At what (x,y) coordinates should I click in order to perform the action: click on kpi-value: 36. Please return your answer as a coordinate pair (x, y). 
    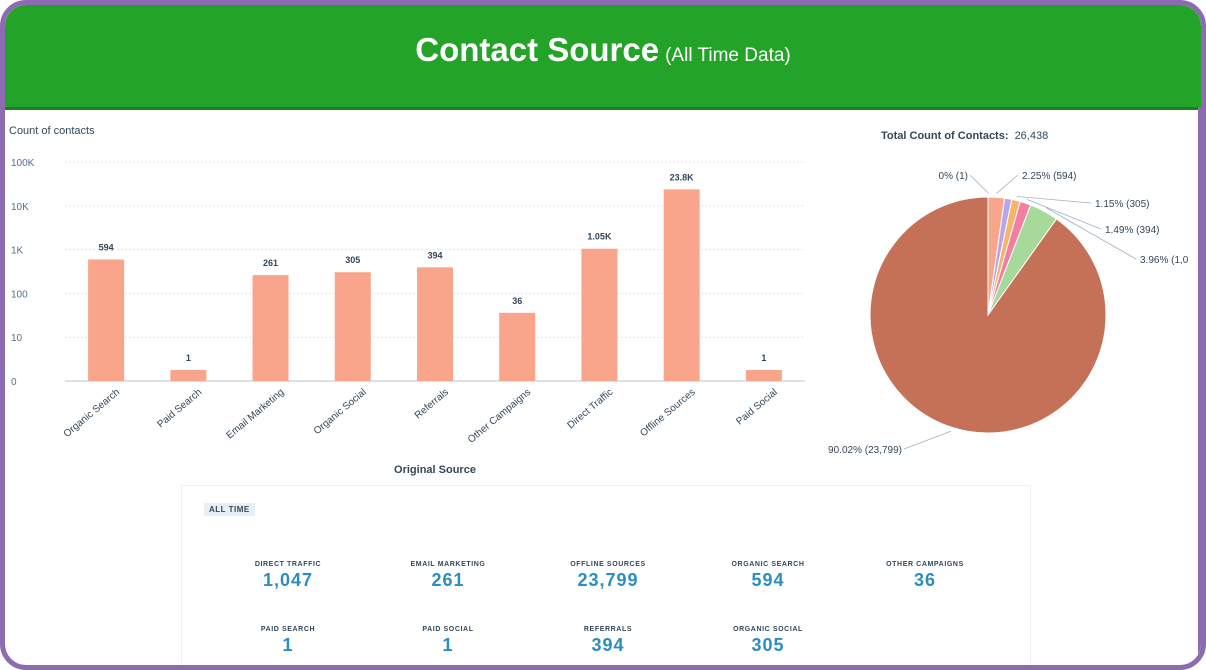
    Looking at the image, I should click on (925, 580).